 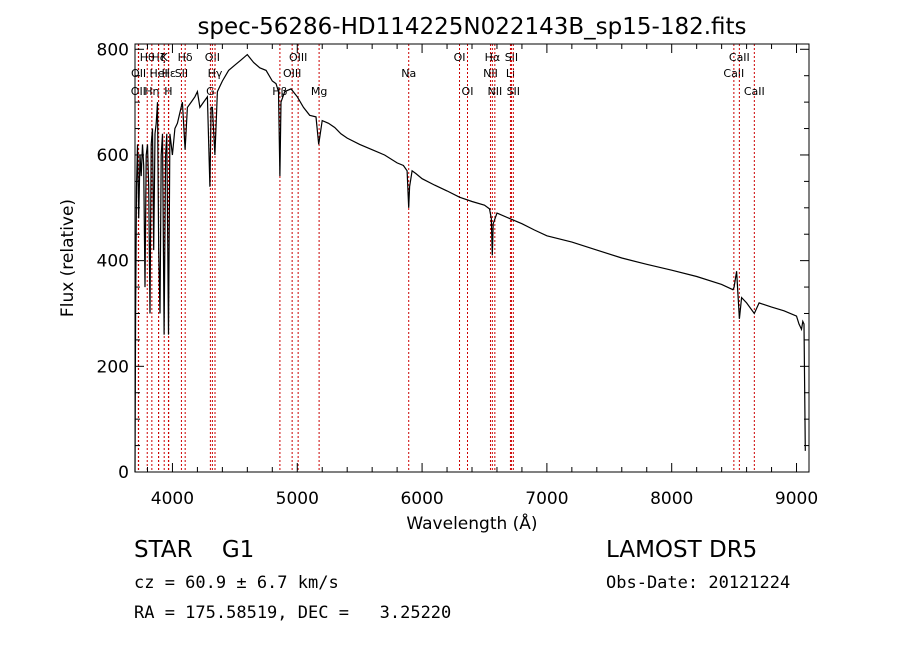 What do you see at coordinates (319, 91) in the screenshot?
I see `line-marker-label: Mg` at bounding box center [319, 91].